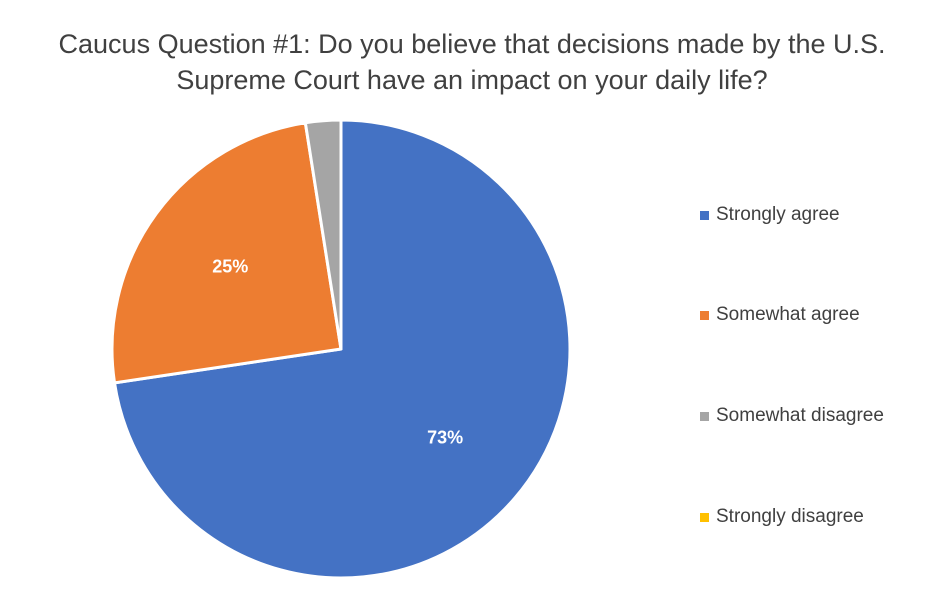  What do you see at coordinates (337, 351) in the screenshot?
I see `pie-data-labels: 73% 25%` at bounding box center [337, 351].